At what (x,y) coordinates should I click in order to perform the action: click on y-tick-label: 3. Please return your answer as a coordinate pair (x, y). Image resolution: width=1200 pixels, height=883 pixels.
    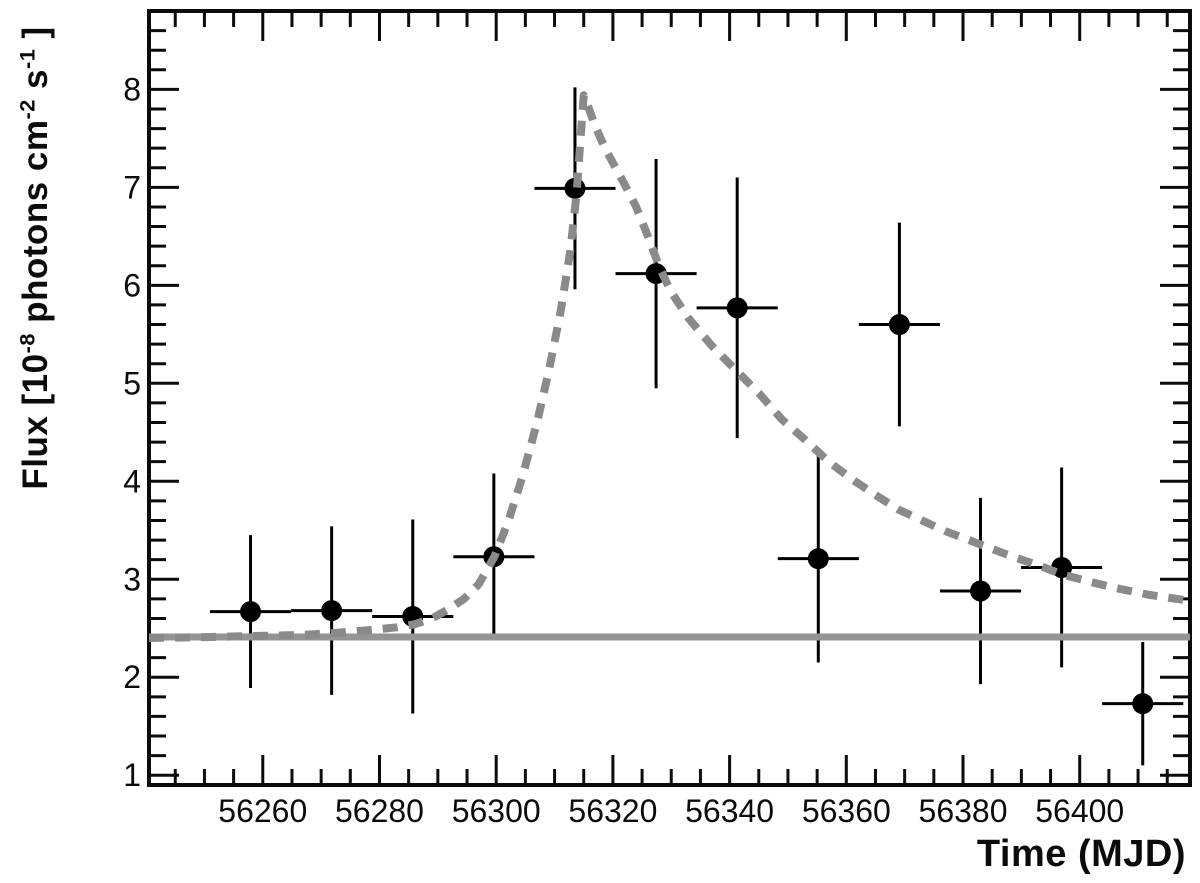
    Looking at the image, I should click on (132, 579).